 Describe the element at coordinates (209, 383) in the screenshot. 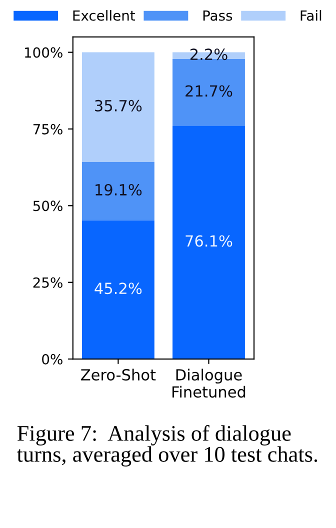

I see `x-tick-label: Dialogue Finetuned` at that location.